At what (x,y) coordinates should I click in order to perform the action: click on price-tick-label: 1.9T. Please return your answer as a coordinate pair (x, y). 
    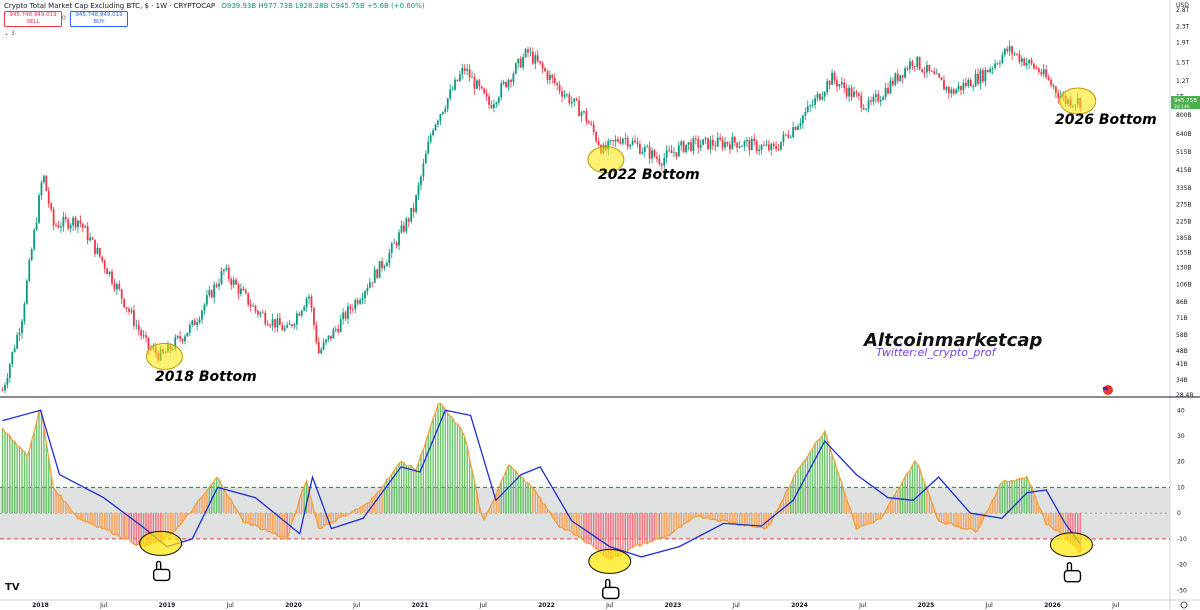
    Looking at the image, I should click on (1183, 43).